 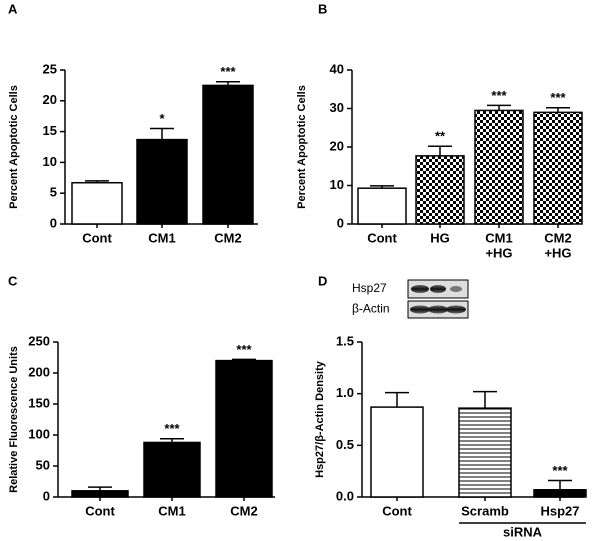 I want to click on y-tick-label: 15, so click(x=50, y=130).